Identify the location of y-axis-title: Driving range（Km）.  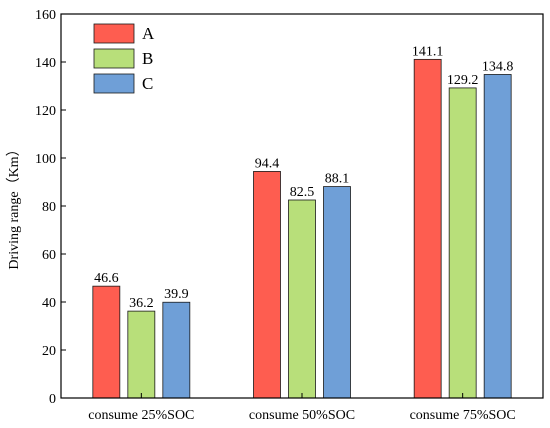
(14, 205).